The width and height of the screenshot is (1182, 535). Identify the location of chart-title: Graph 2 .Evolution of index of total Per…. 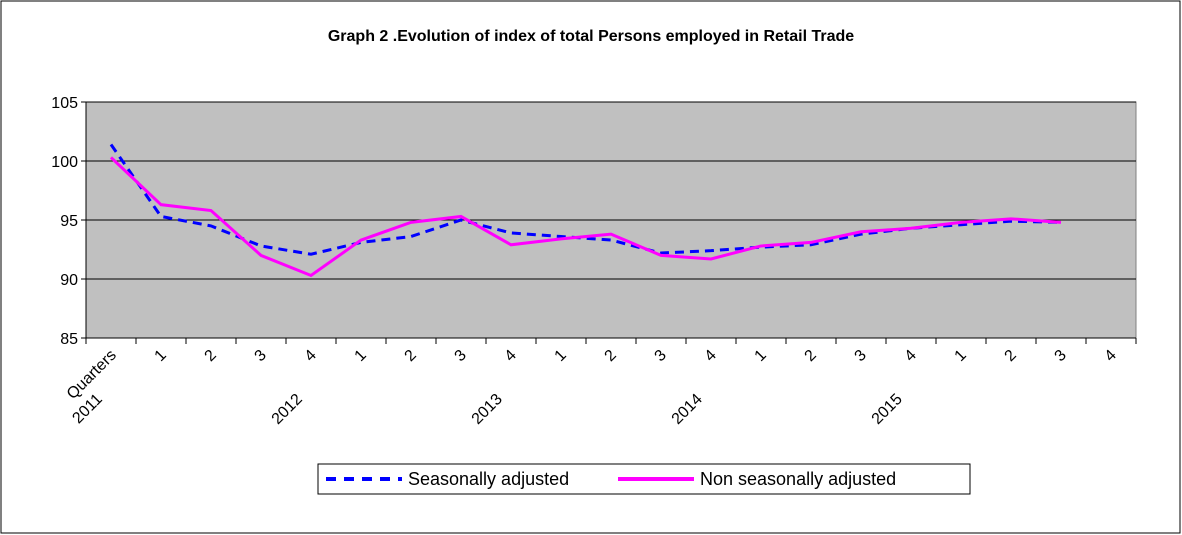
(591, 36).